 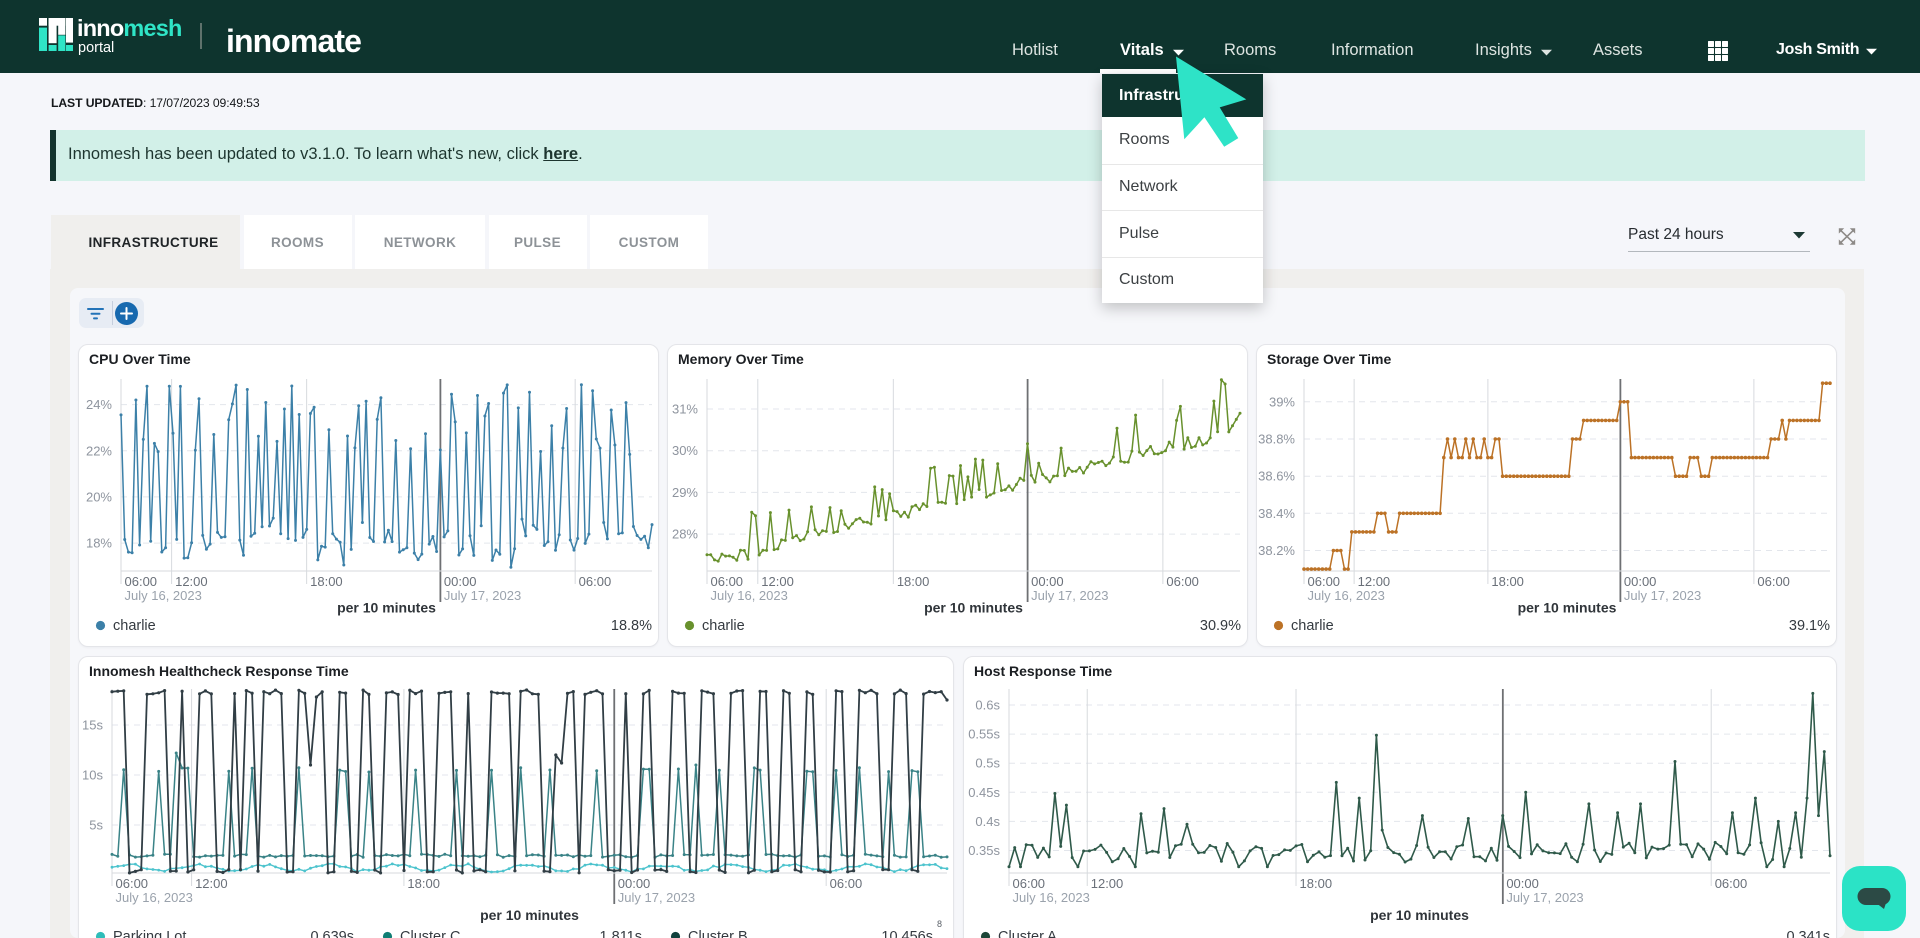 What do you see at coordinates (1808, 933) in the screenshot?
I see `svg-text: 0.341s` at bounding box center [1808, 933].